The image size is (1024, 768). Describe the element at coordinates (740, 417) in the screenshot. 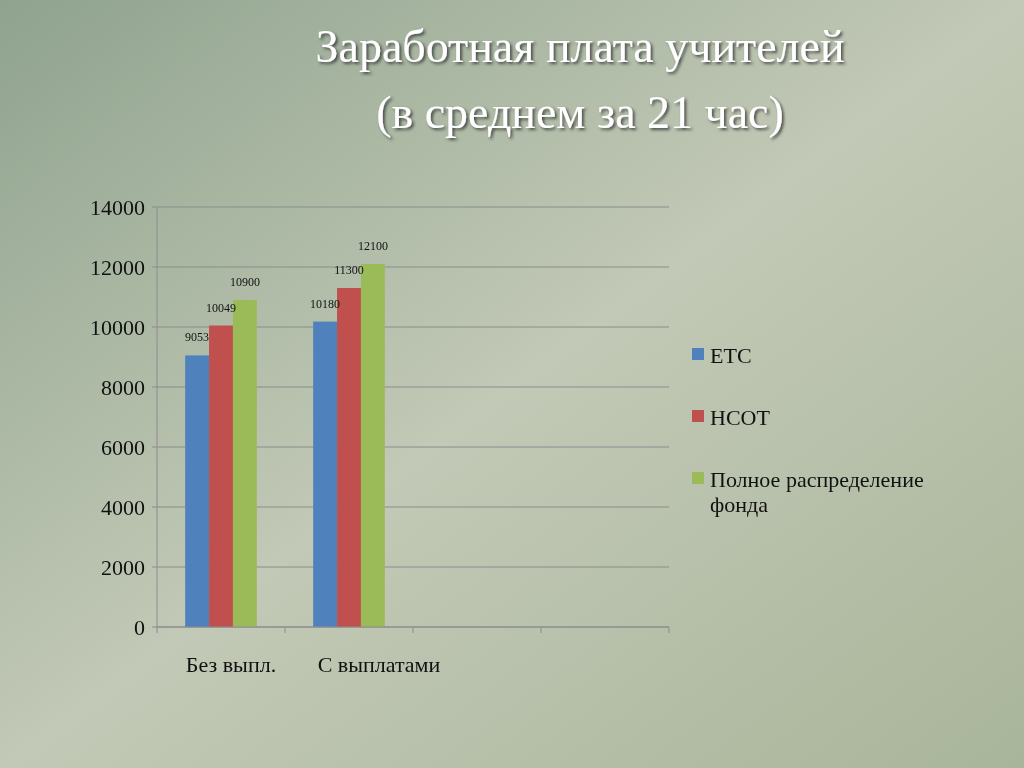

I see `legend-label: НСОТ` at that location.